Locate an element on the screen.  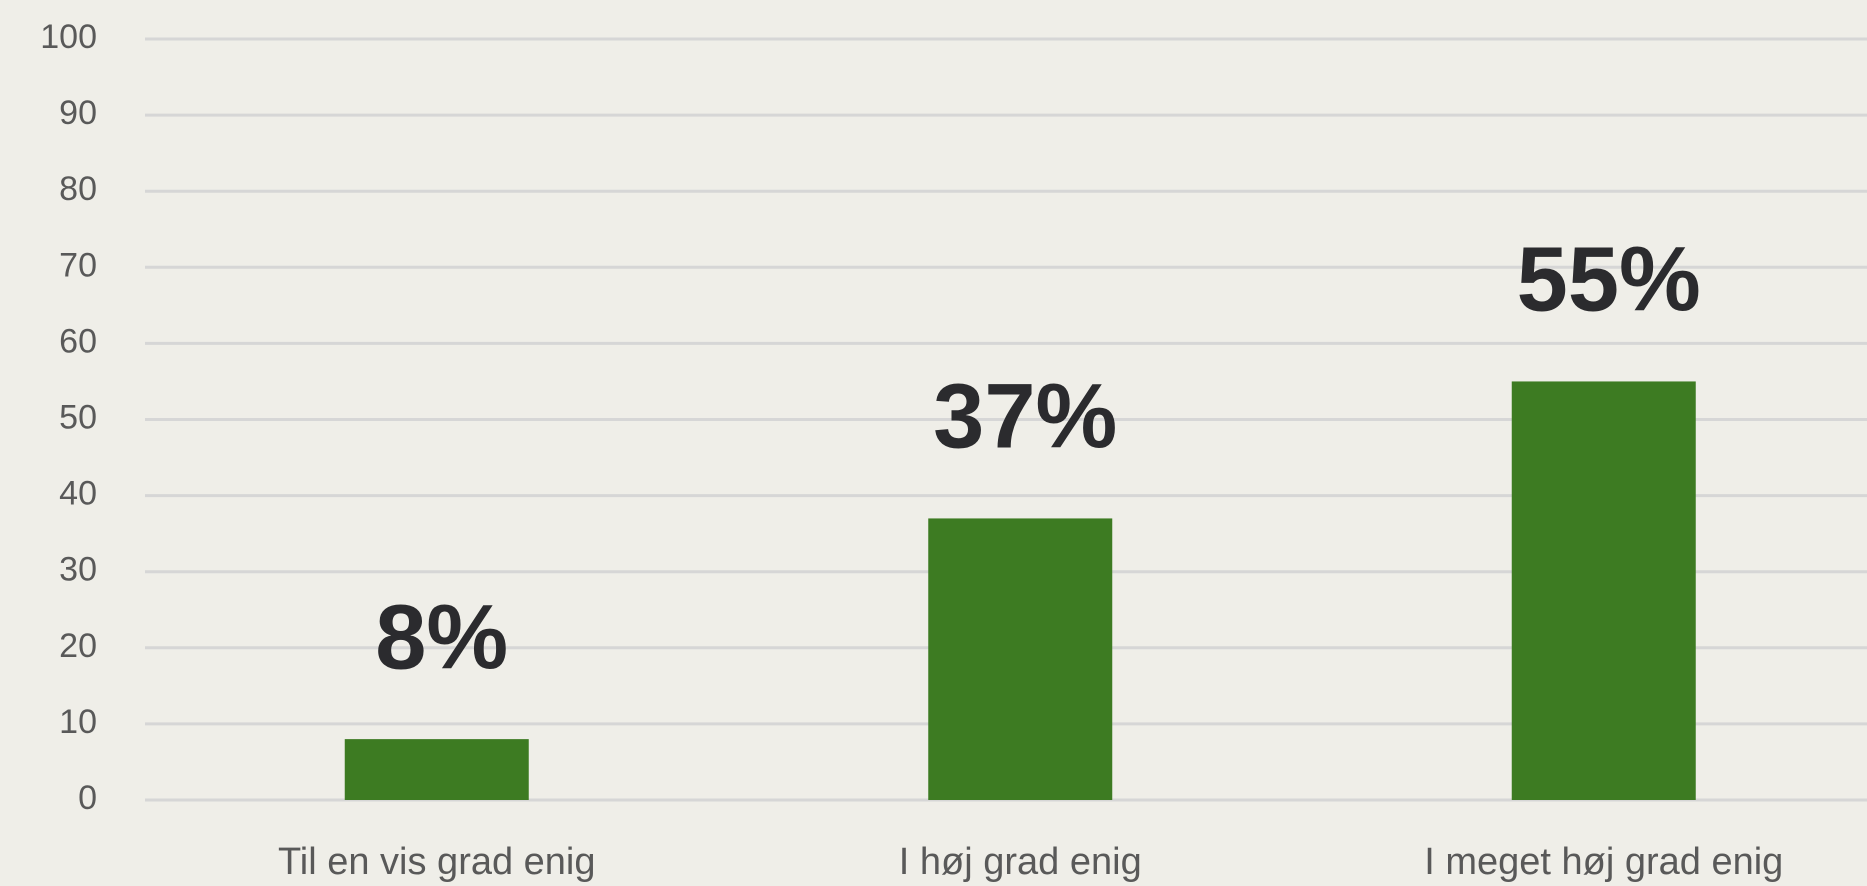
y-tick-label: 30 is located at coordinates (78, 570).